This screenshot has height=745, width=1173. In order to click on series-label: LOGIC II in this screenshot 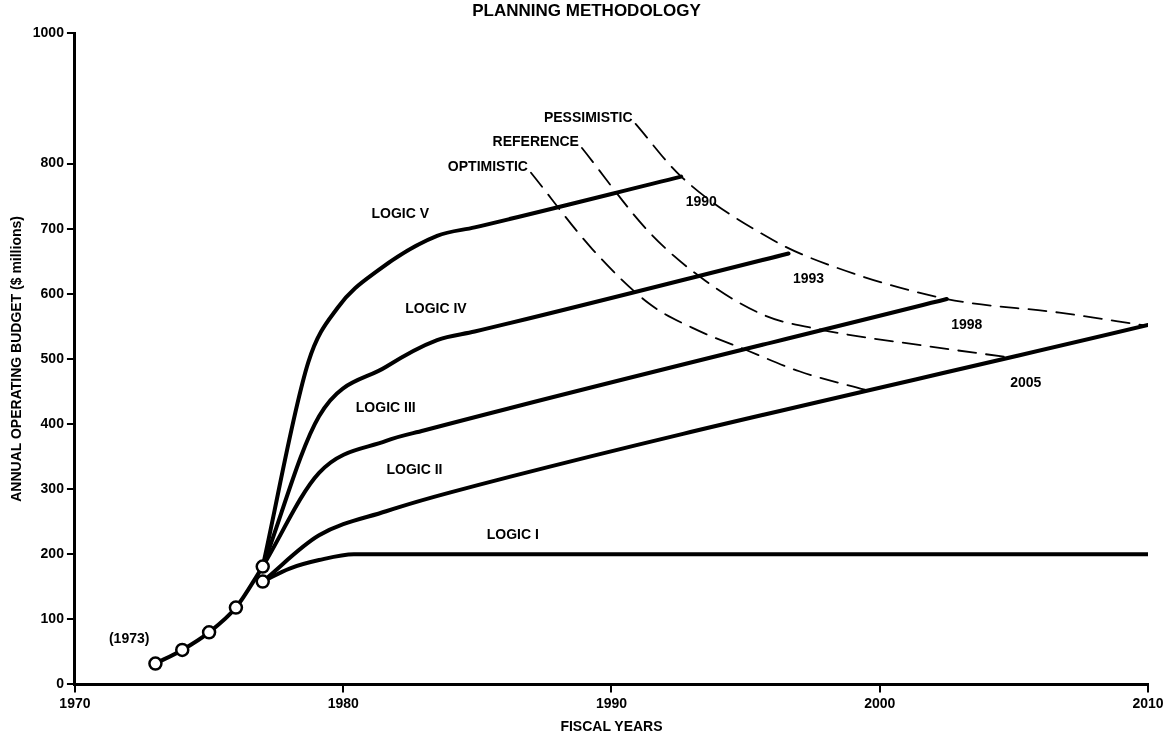, I will do `click(414, 469)`.